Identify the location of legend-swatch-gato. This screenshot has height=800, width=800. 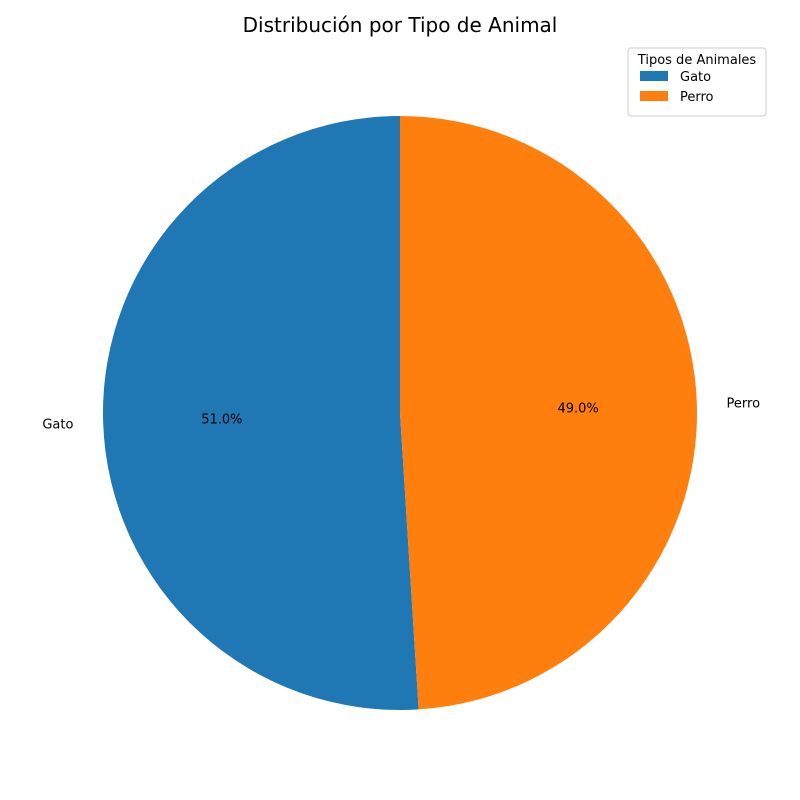
(654, 76).